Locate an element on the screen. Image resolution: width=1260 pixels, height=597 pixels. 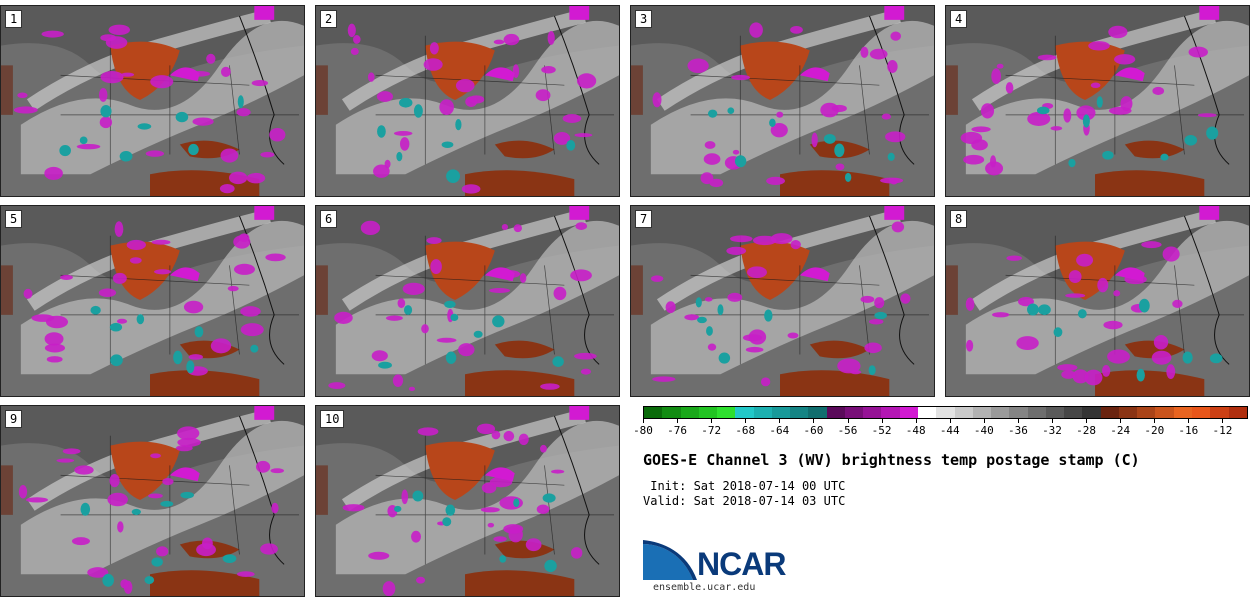
panel-label-6: 6 is located at coordinates (329, 219).